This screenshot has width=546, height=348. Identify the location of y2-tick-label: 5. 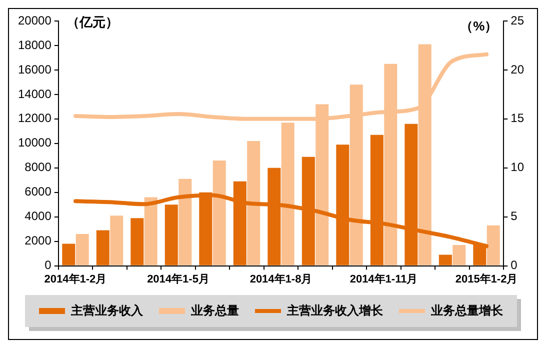
(514, 216).